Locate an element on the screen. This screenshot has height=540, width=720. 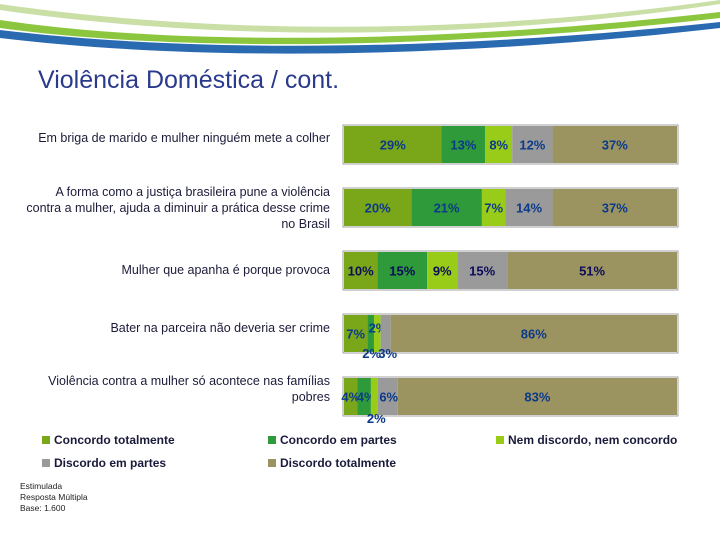
data-label: 8% is located at coordinates (498, 145).